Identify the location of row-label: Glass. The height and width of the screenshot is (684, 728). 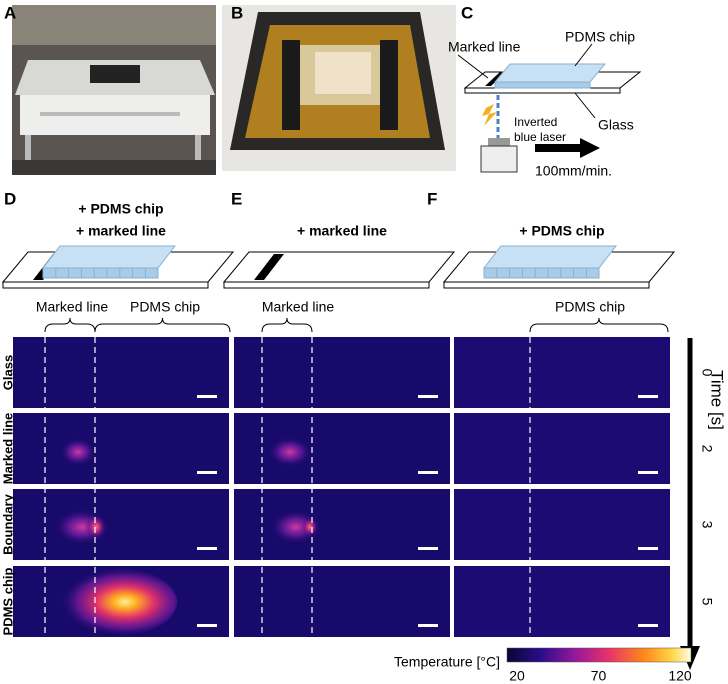
(7, 372).